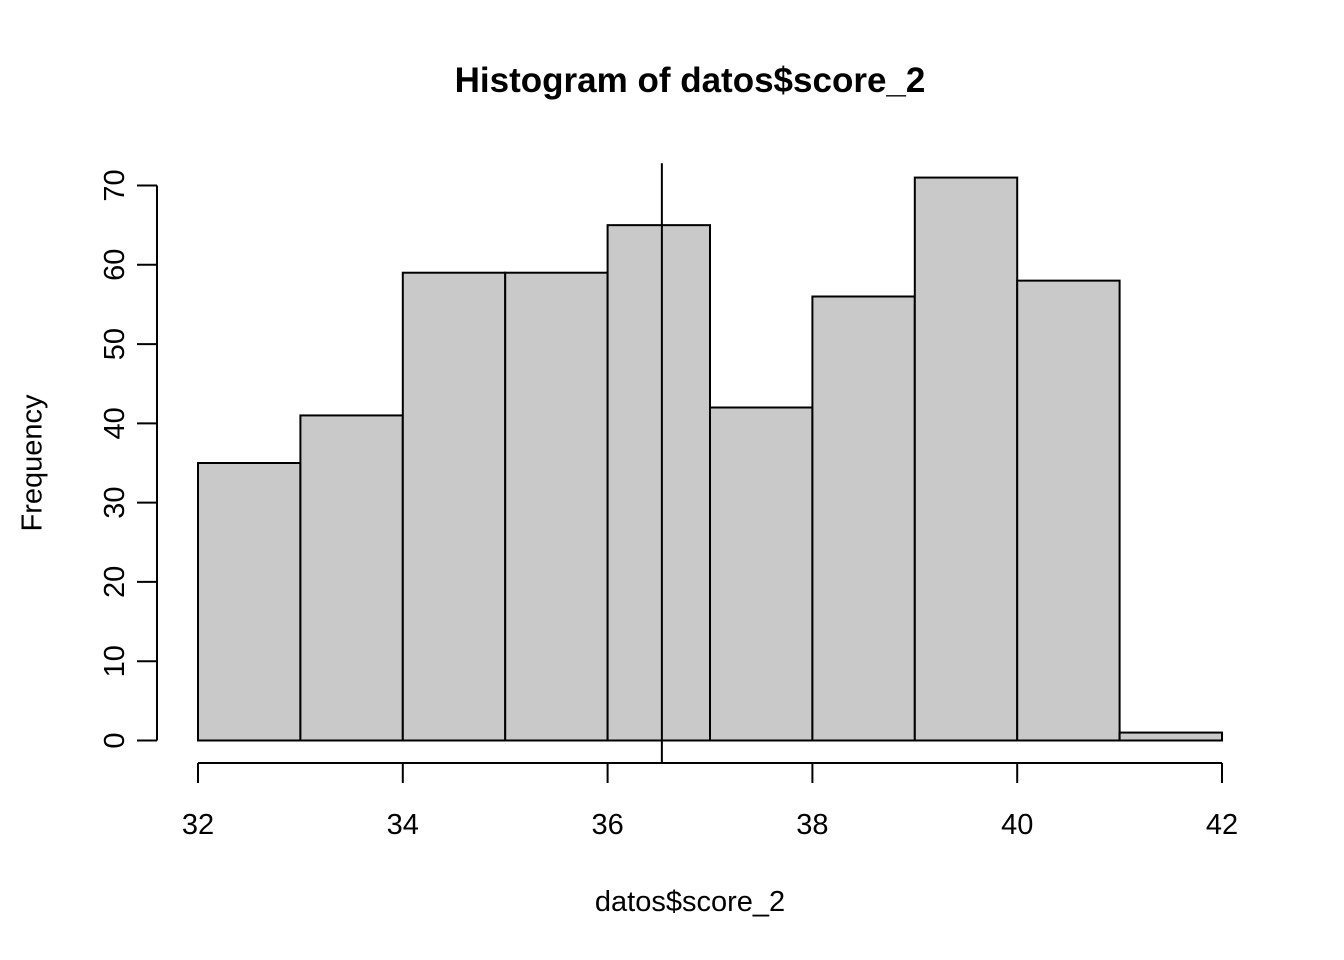 This screenshot has width=1344, height=960. Describe the element at coordinates (690, 902) in the screenshot. I see `x-axis-label: datos$score_2` at that location.